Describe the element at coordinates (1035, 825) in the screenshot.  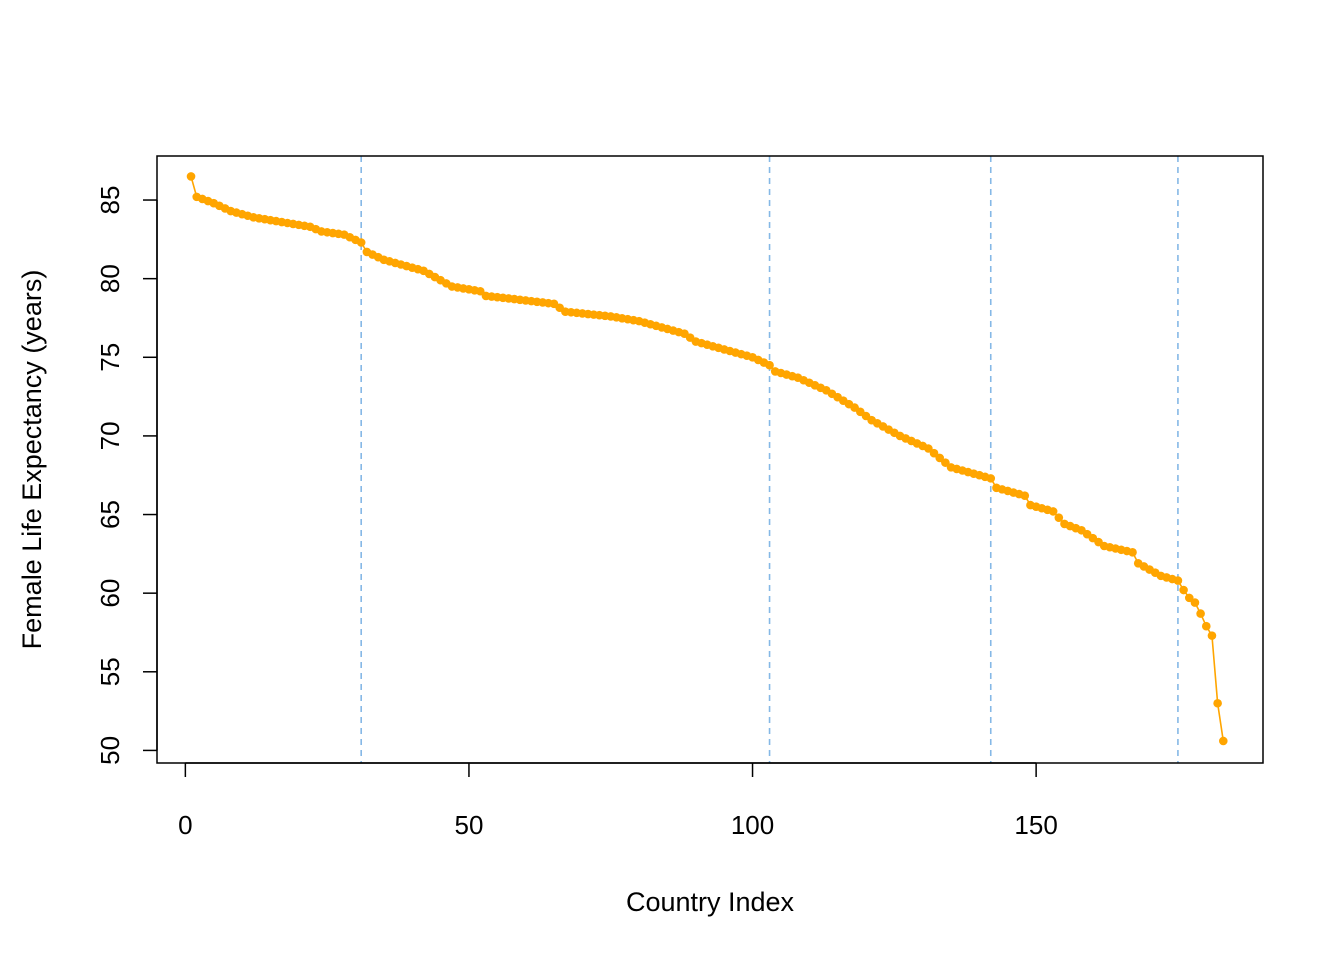
I see `x-tick-label-150: 150` at that location.